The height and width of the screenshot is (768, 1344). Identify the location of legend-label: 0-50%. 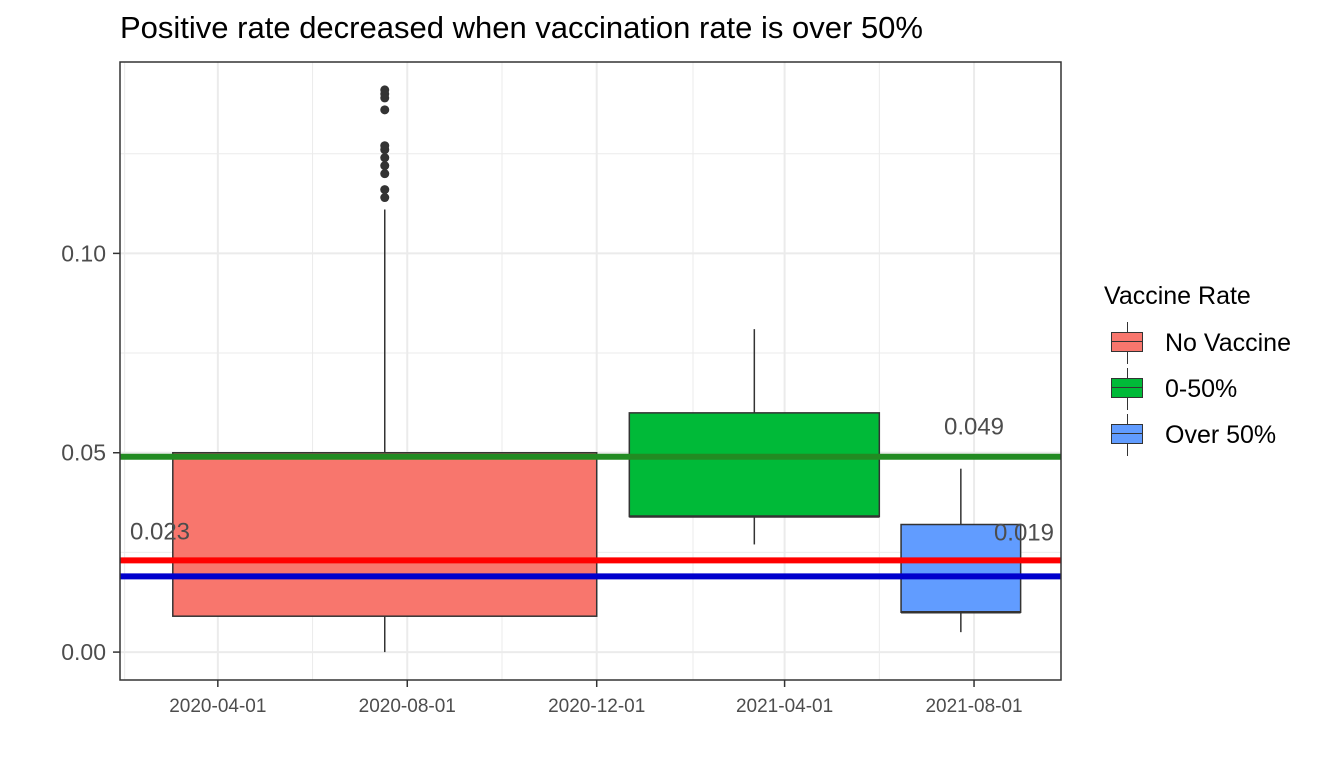
(1201, 388).